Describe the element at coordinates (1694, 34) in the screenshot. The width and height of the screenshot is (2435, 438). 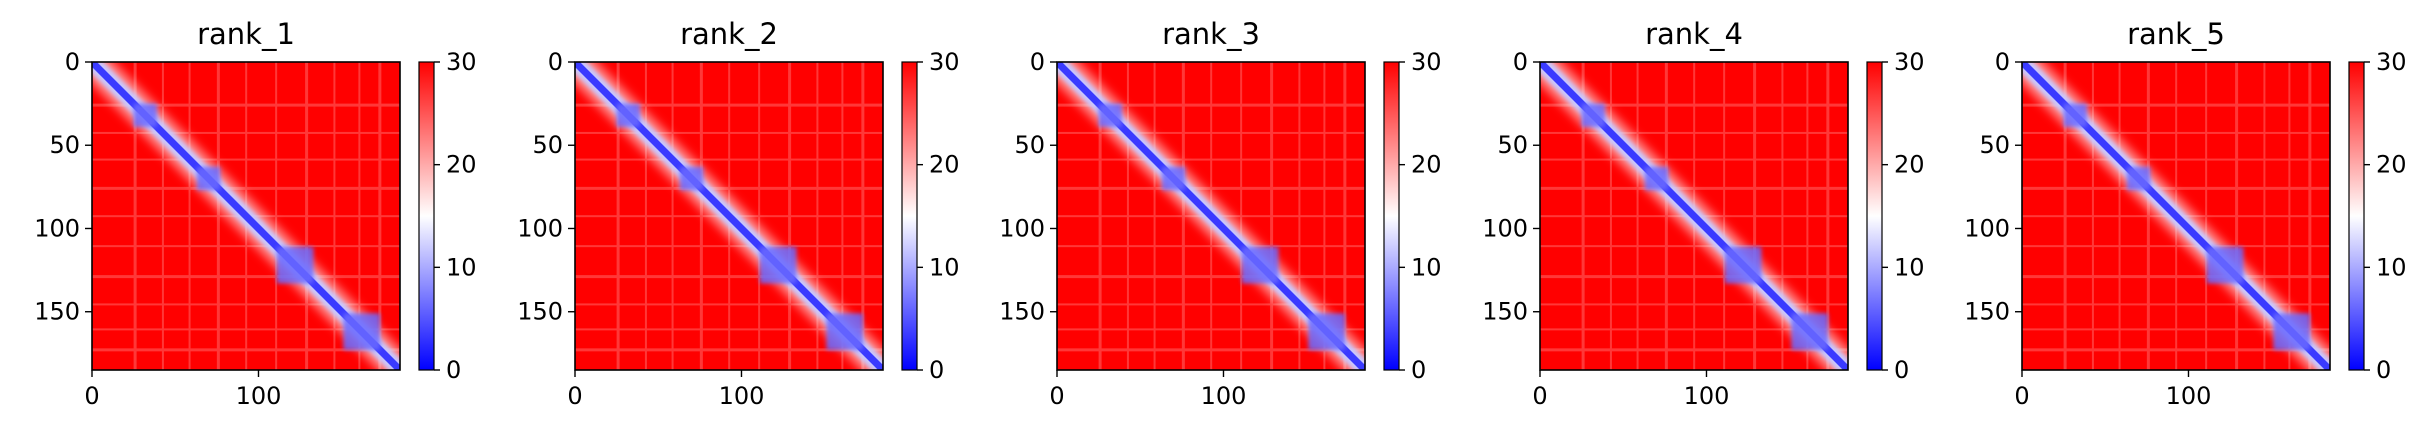
I see `panel-title: rank_4` at that location.